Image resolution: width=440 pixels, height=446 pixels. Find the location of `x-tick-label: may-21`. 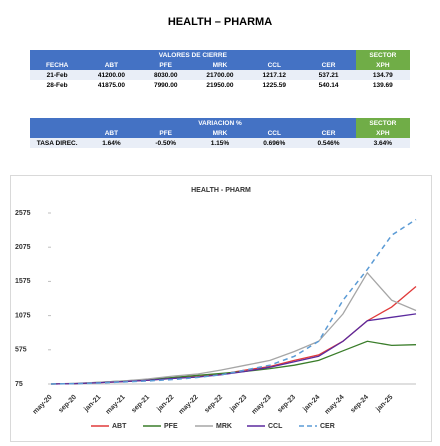

x-tick-label: may-21 is located at coordinates (116, 405).